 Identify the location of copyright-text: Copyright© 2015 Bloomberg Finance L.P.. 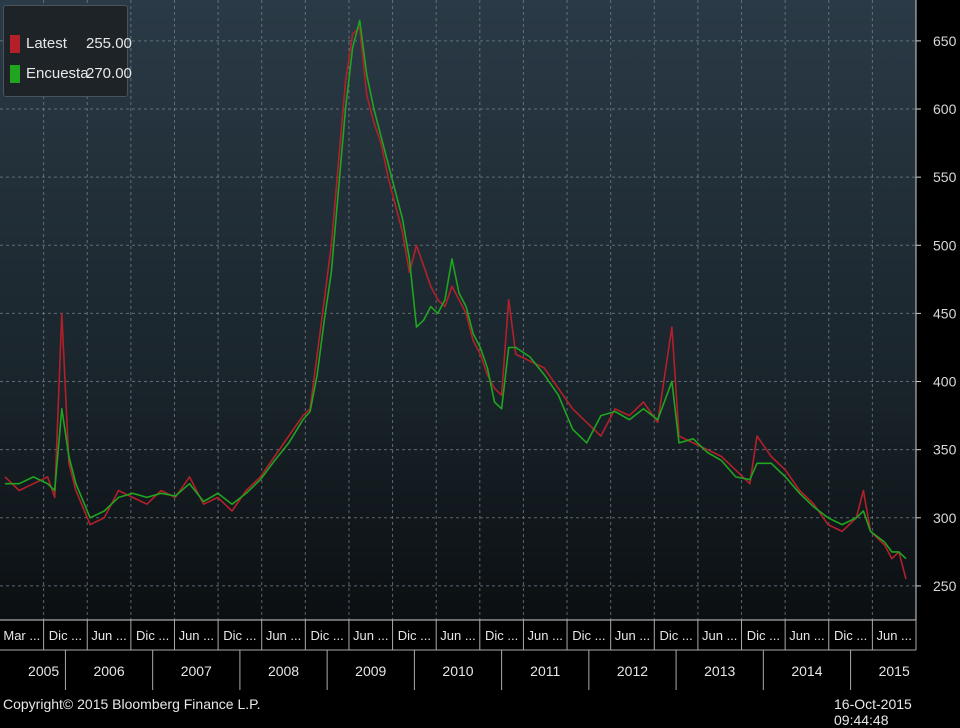
(132, 704).